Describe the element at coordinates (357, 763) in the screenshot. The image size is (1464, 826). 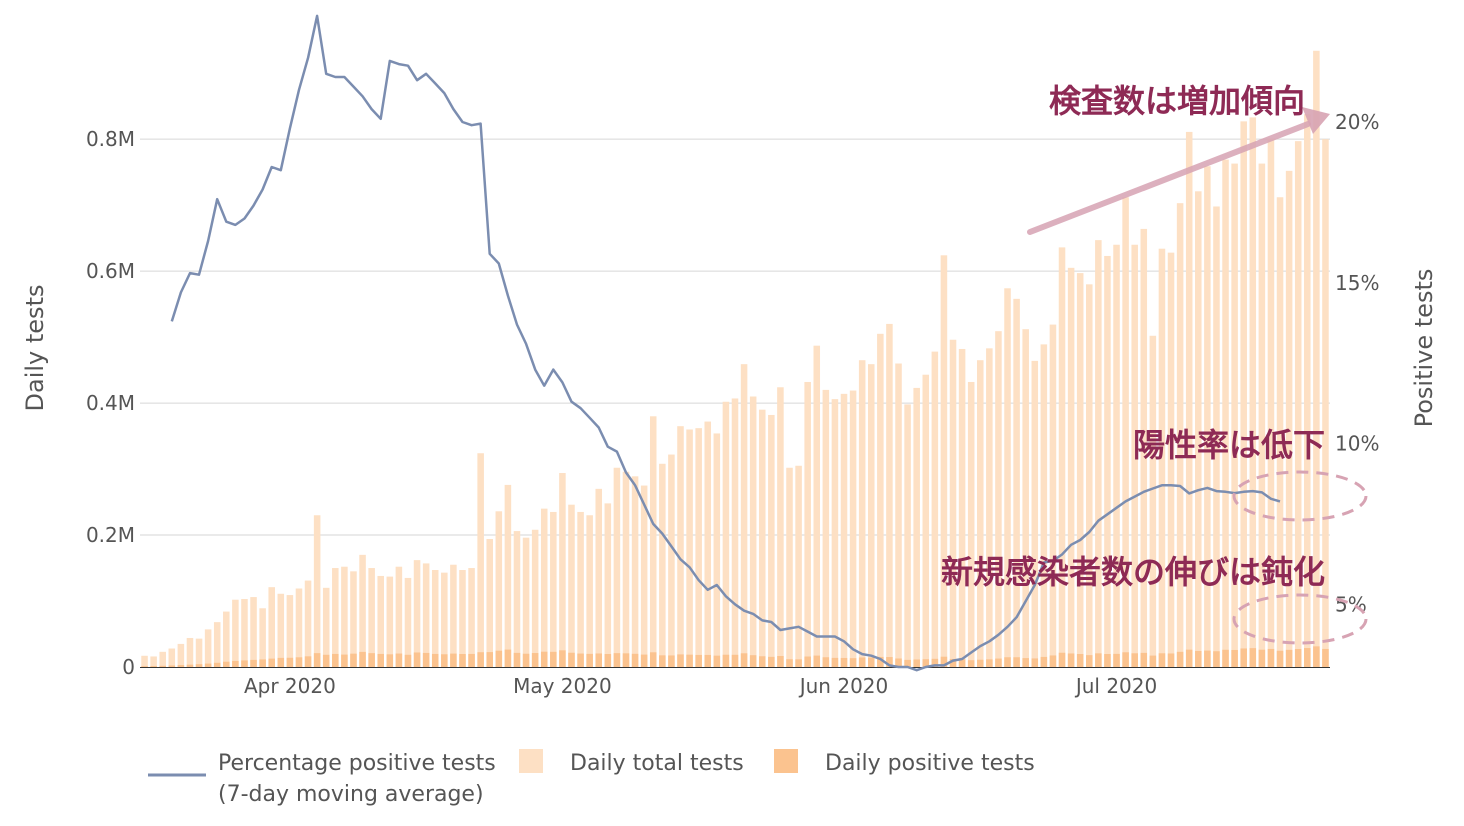
I see `legend-line-label: Percentage positive tests` at that location.